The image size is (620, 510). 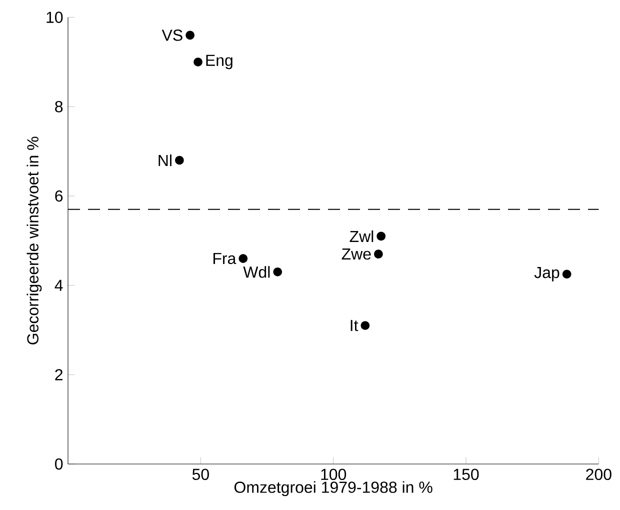 I want to click on annotation: Nl, so click(x=165, y=160).